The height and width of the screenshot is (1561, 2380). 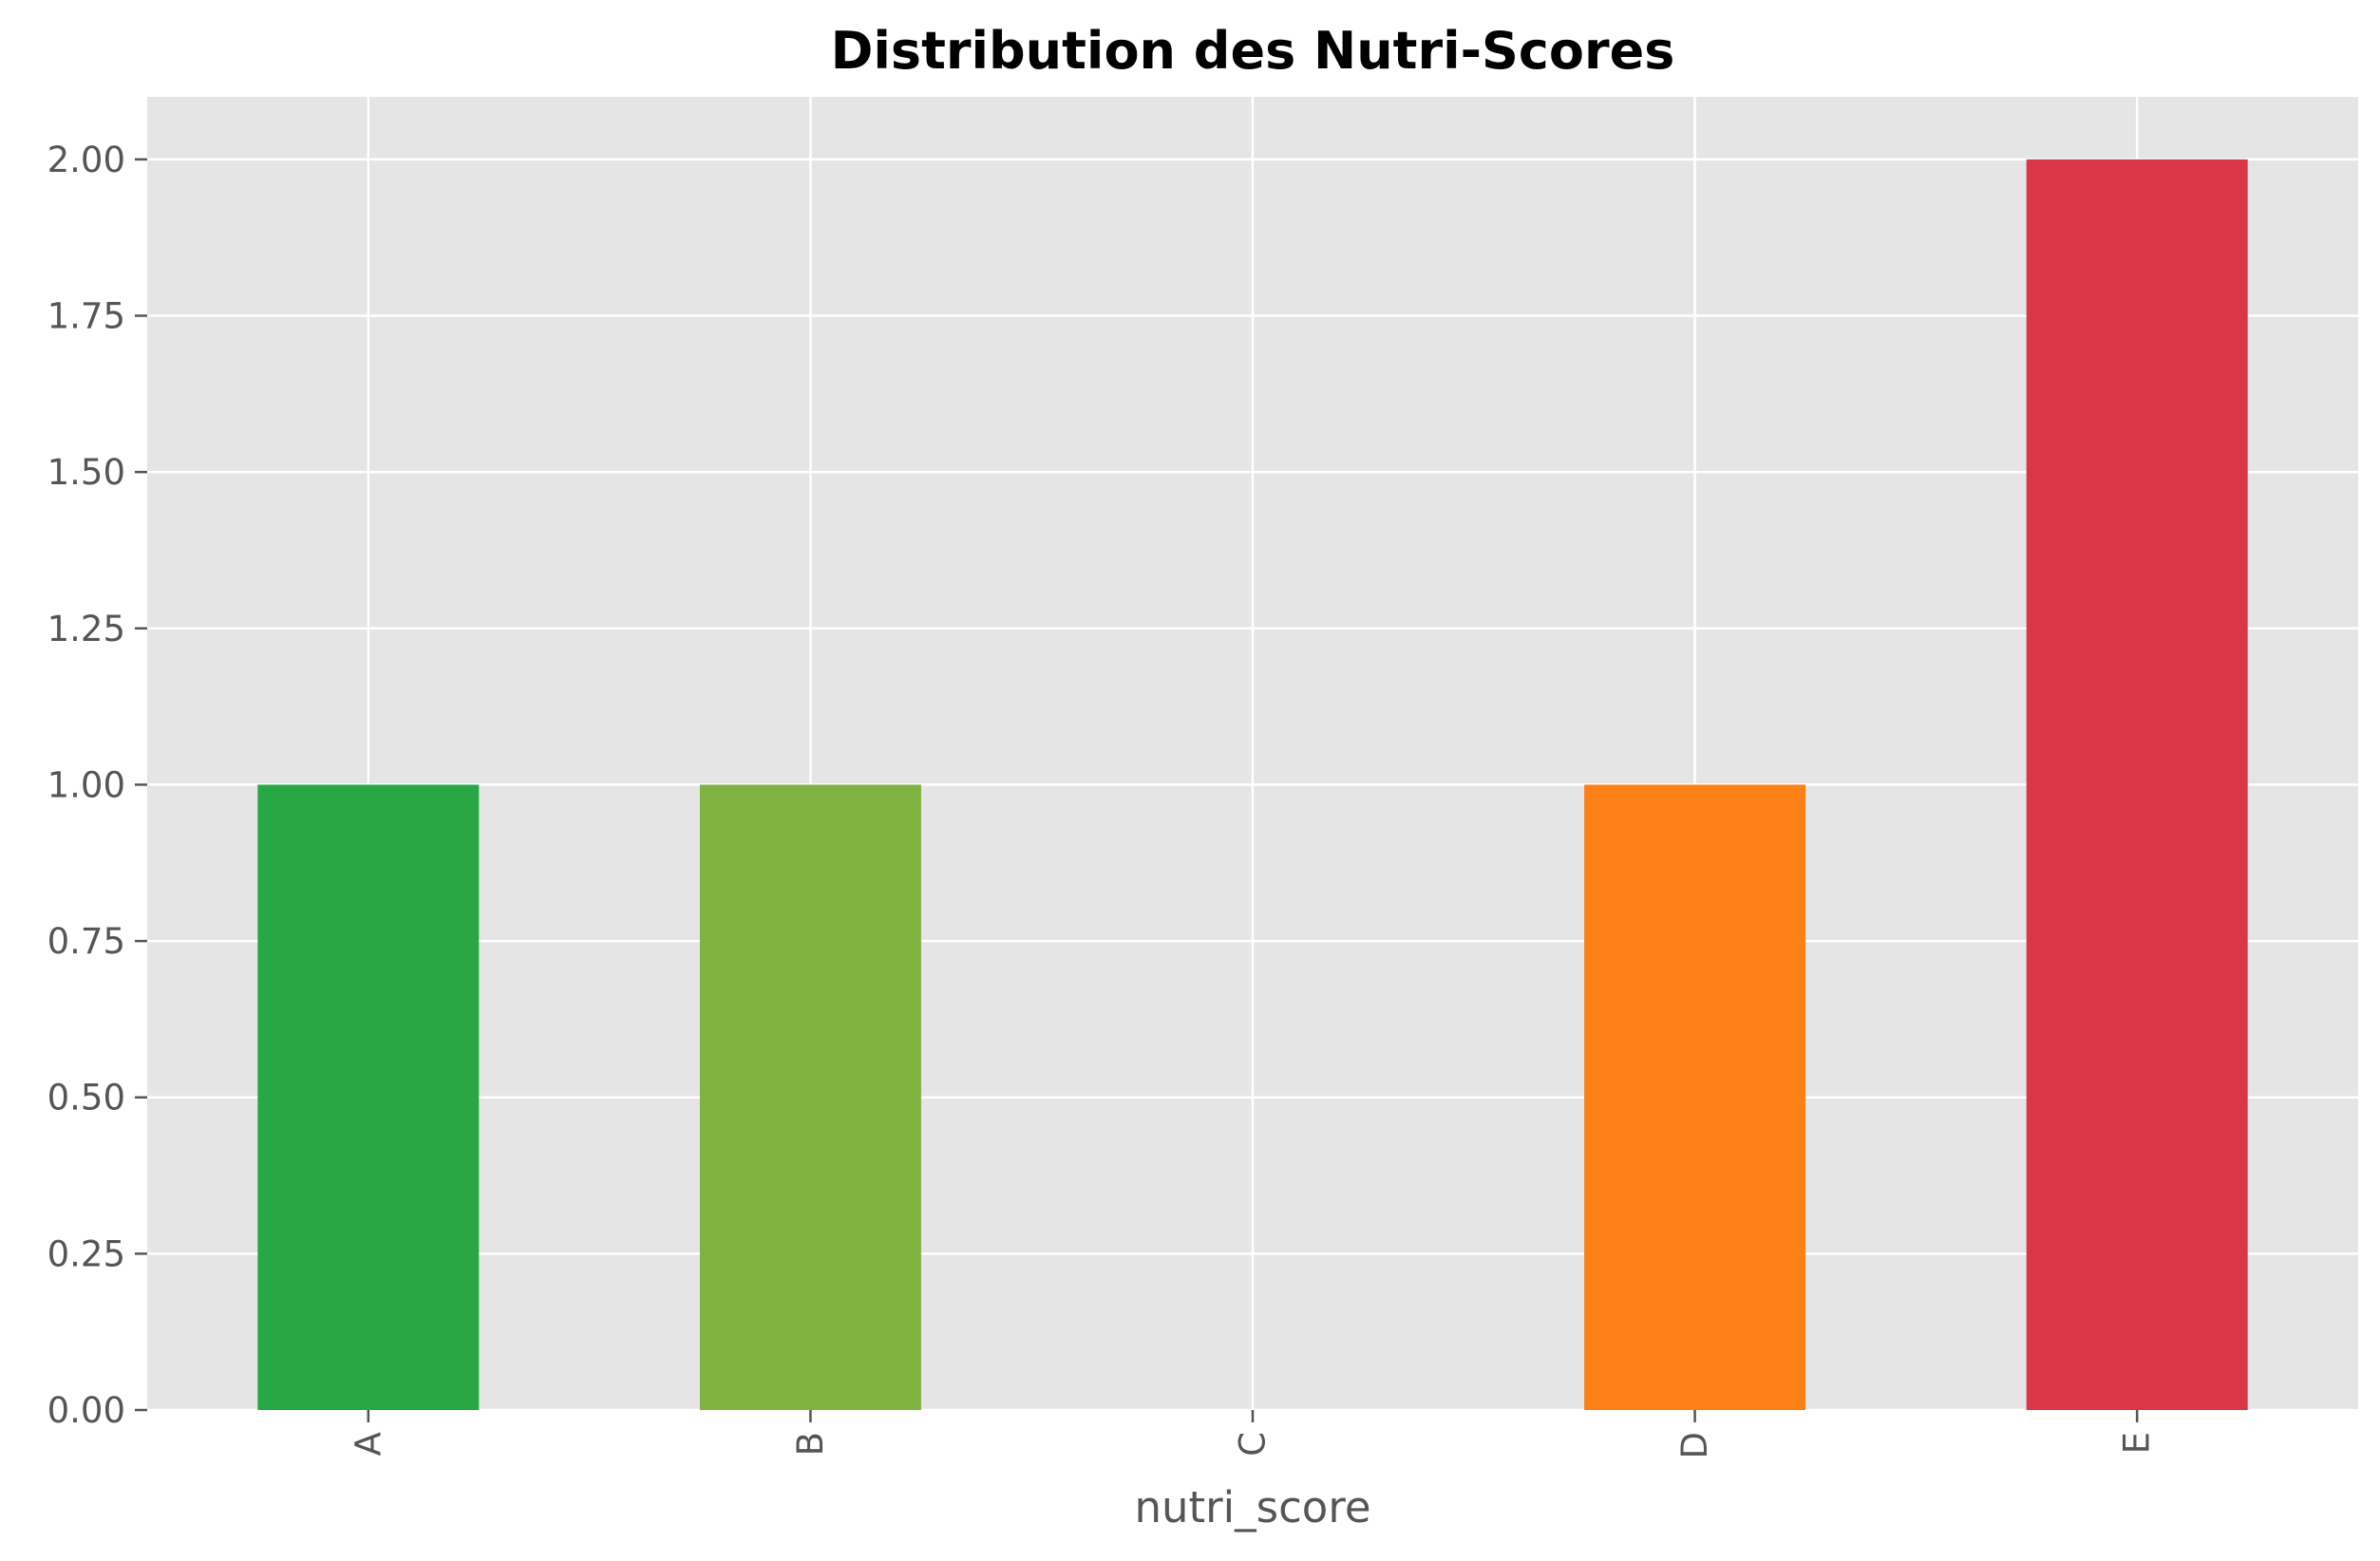 What do you see at coordinates (86, 316) in the screenshot?
I see `y-tick-label: 1.75` at bounding box center [86, 316].